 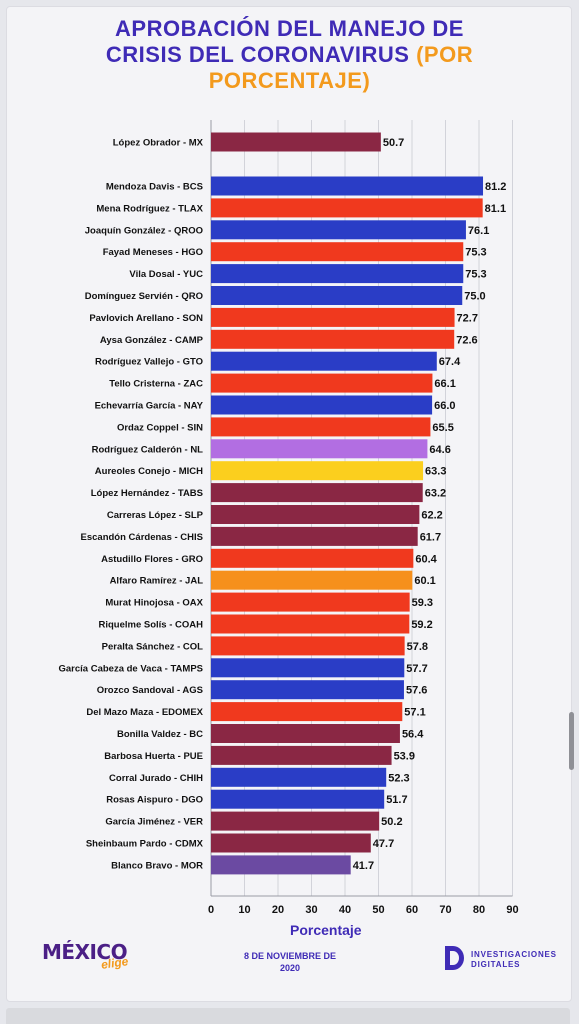 What do you see at coordinates (150, 690) in the screenshot?
I see `category-label: Orozco Sandoval - AGS` at bounding box center [150, 690].